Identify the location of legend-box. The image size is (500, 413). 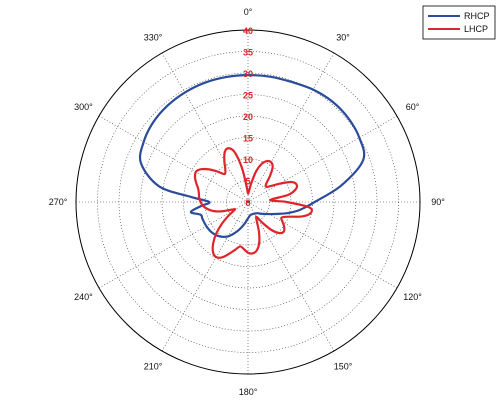
(459, 22).